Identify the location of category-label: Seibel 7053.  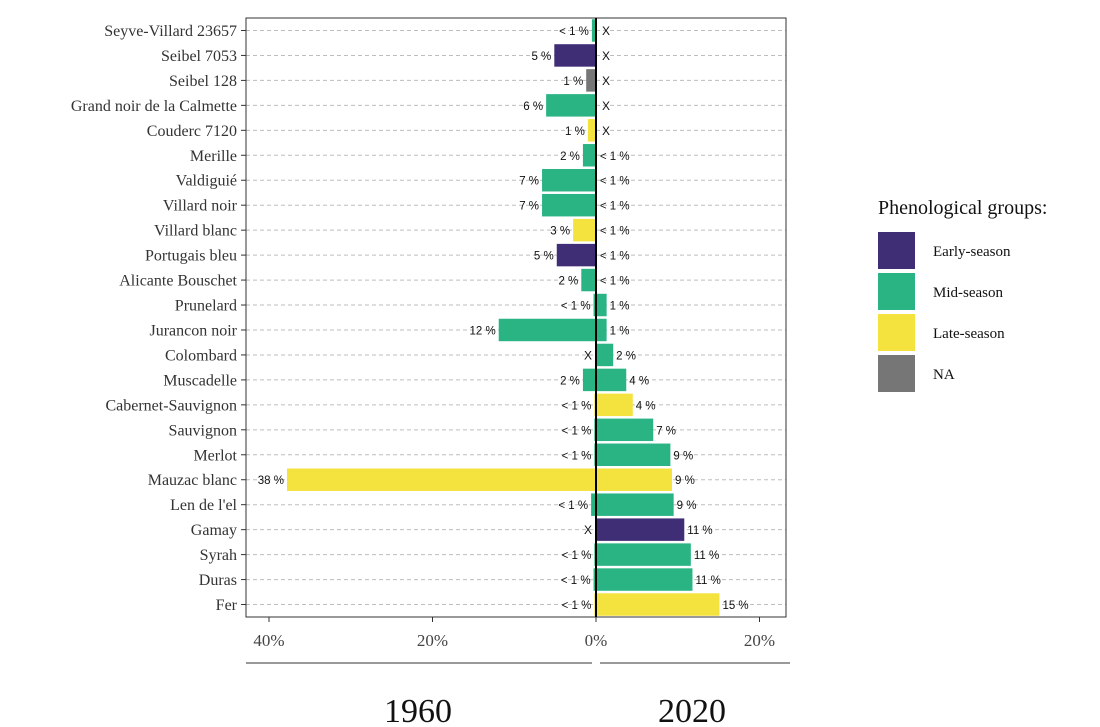
(199, 56).